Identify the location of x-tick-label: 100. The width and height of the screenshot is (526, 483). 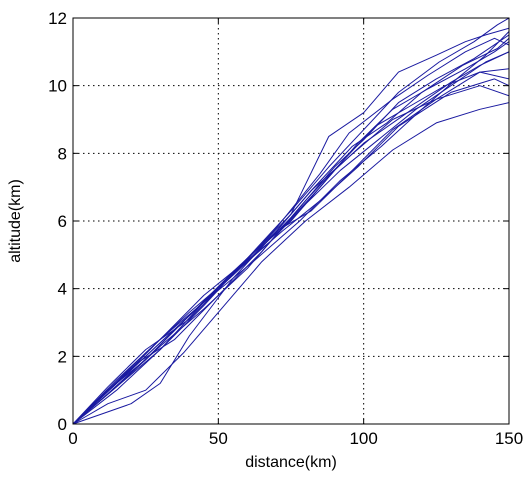
(363, 438).